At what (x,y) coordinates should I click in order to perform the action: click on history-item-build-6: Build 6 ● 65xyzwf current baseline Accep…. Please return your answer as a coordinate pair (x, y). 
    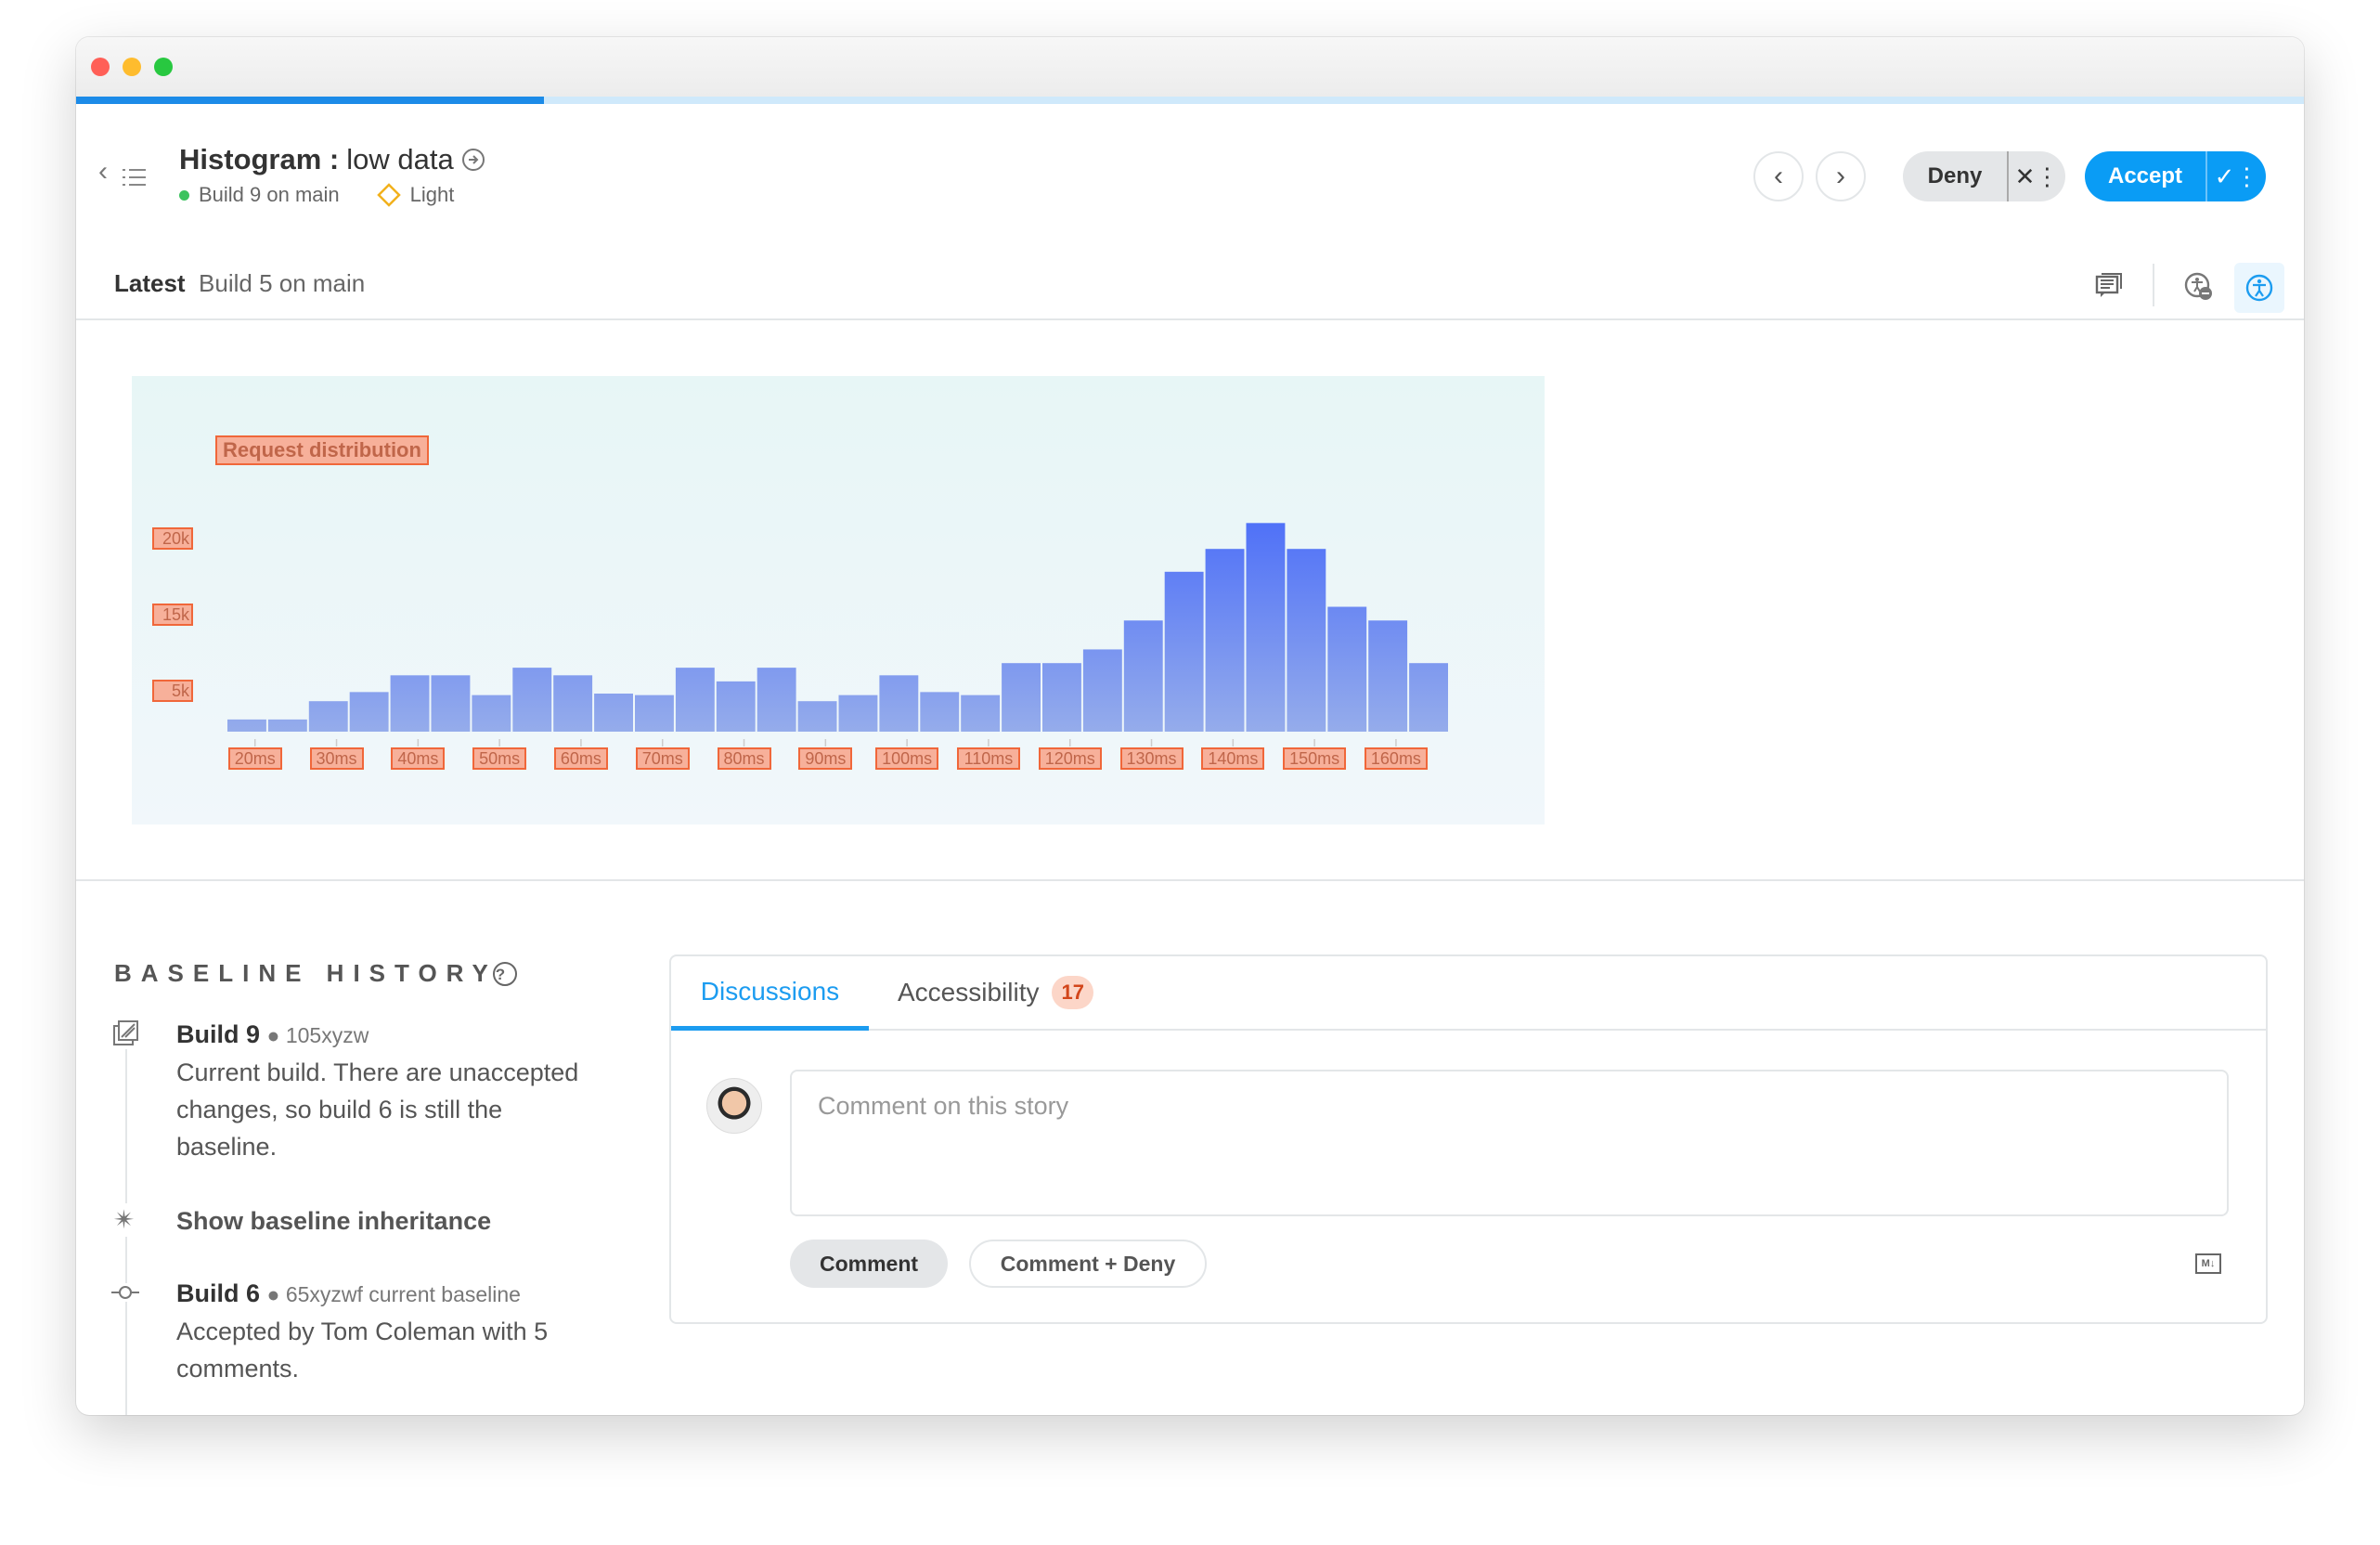
    Looking at the image, I should click on (362, 1331).